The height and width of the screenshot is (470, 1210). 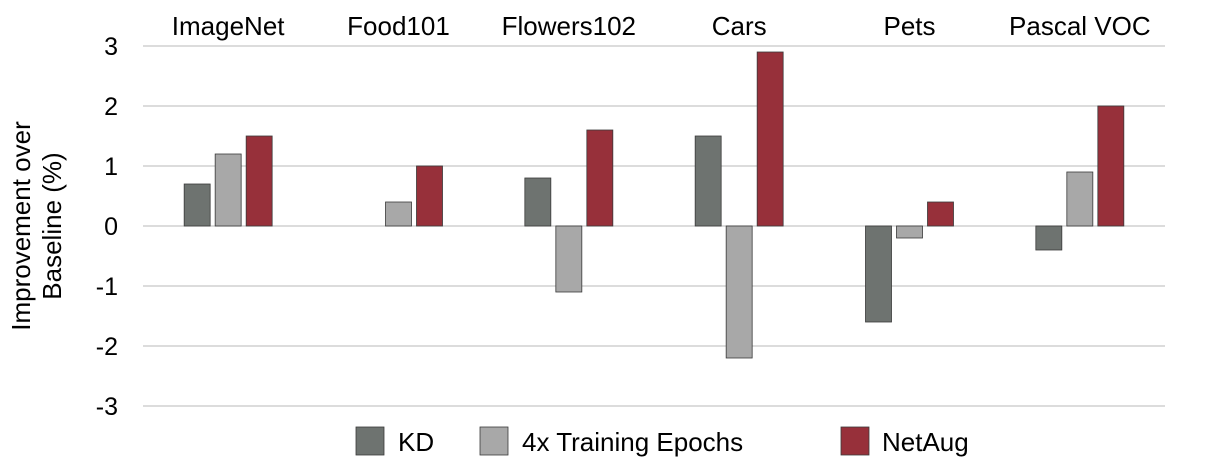 I want to click on y-axis-label: Improvement over, so click(x=21, y=226).